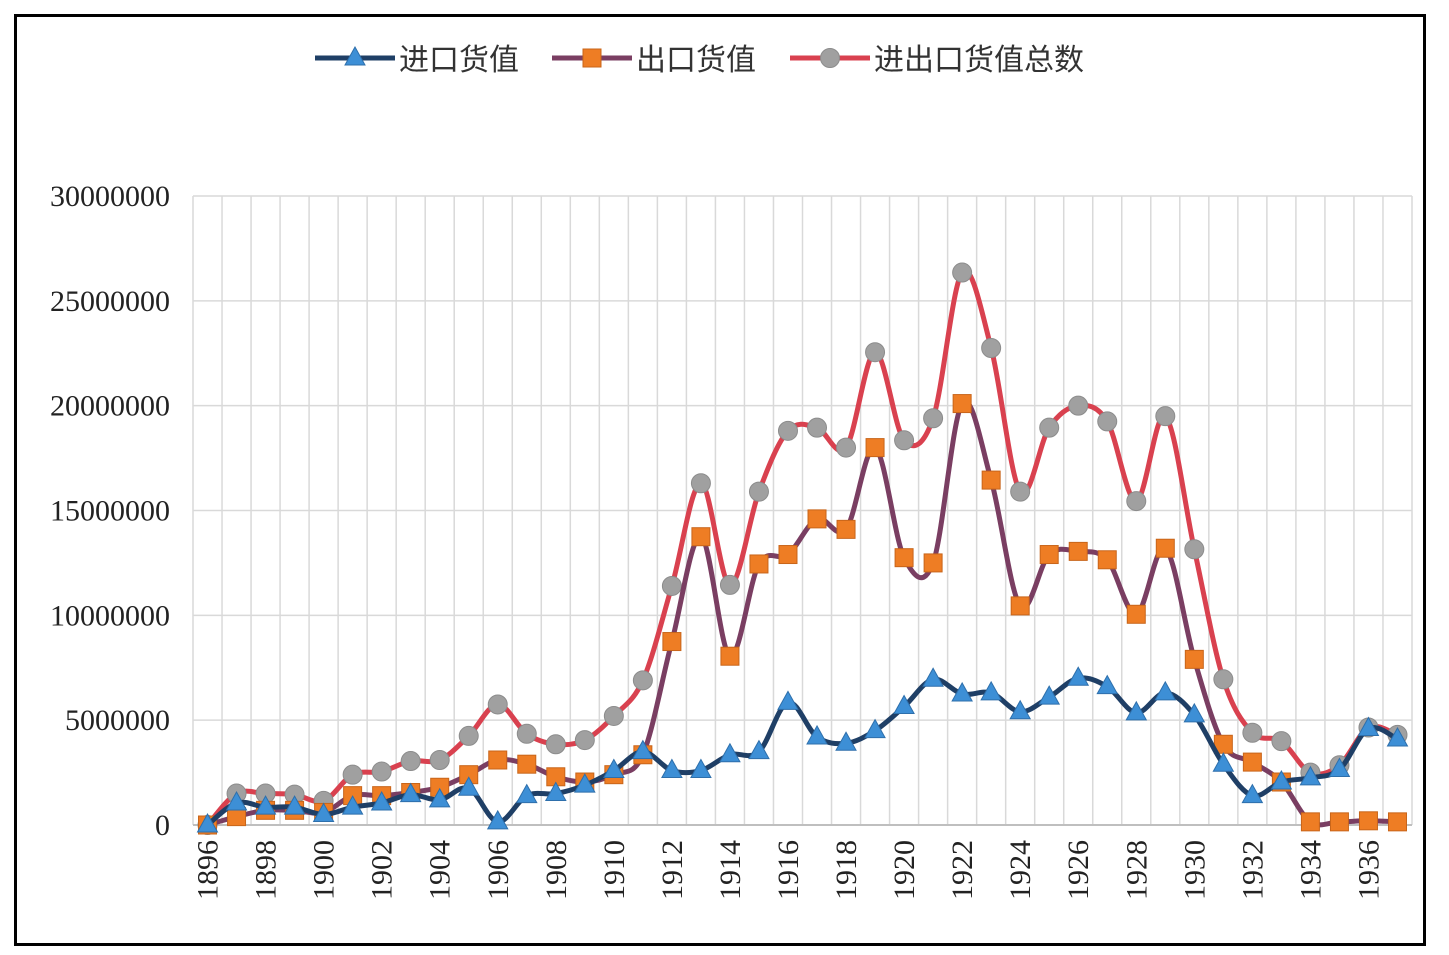 The width and height of the screenshot is (1449, 955). What do you see at coordinates (1020, 870) in the screenshot?
I see `x-tick-label: 1924` at bounding box center [1020, 870].